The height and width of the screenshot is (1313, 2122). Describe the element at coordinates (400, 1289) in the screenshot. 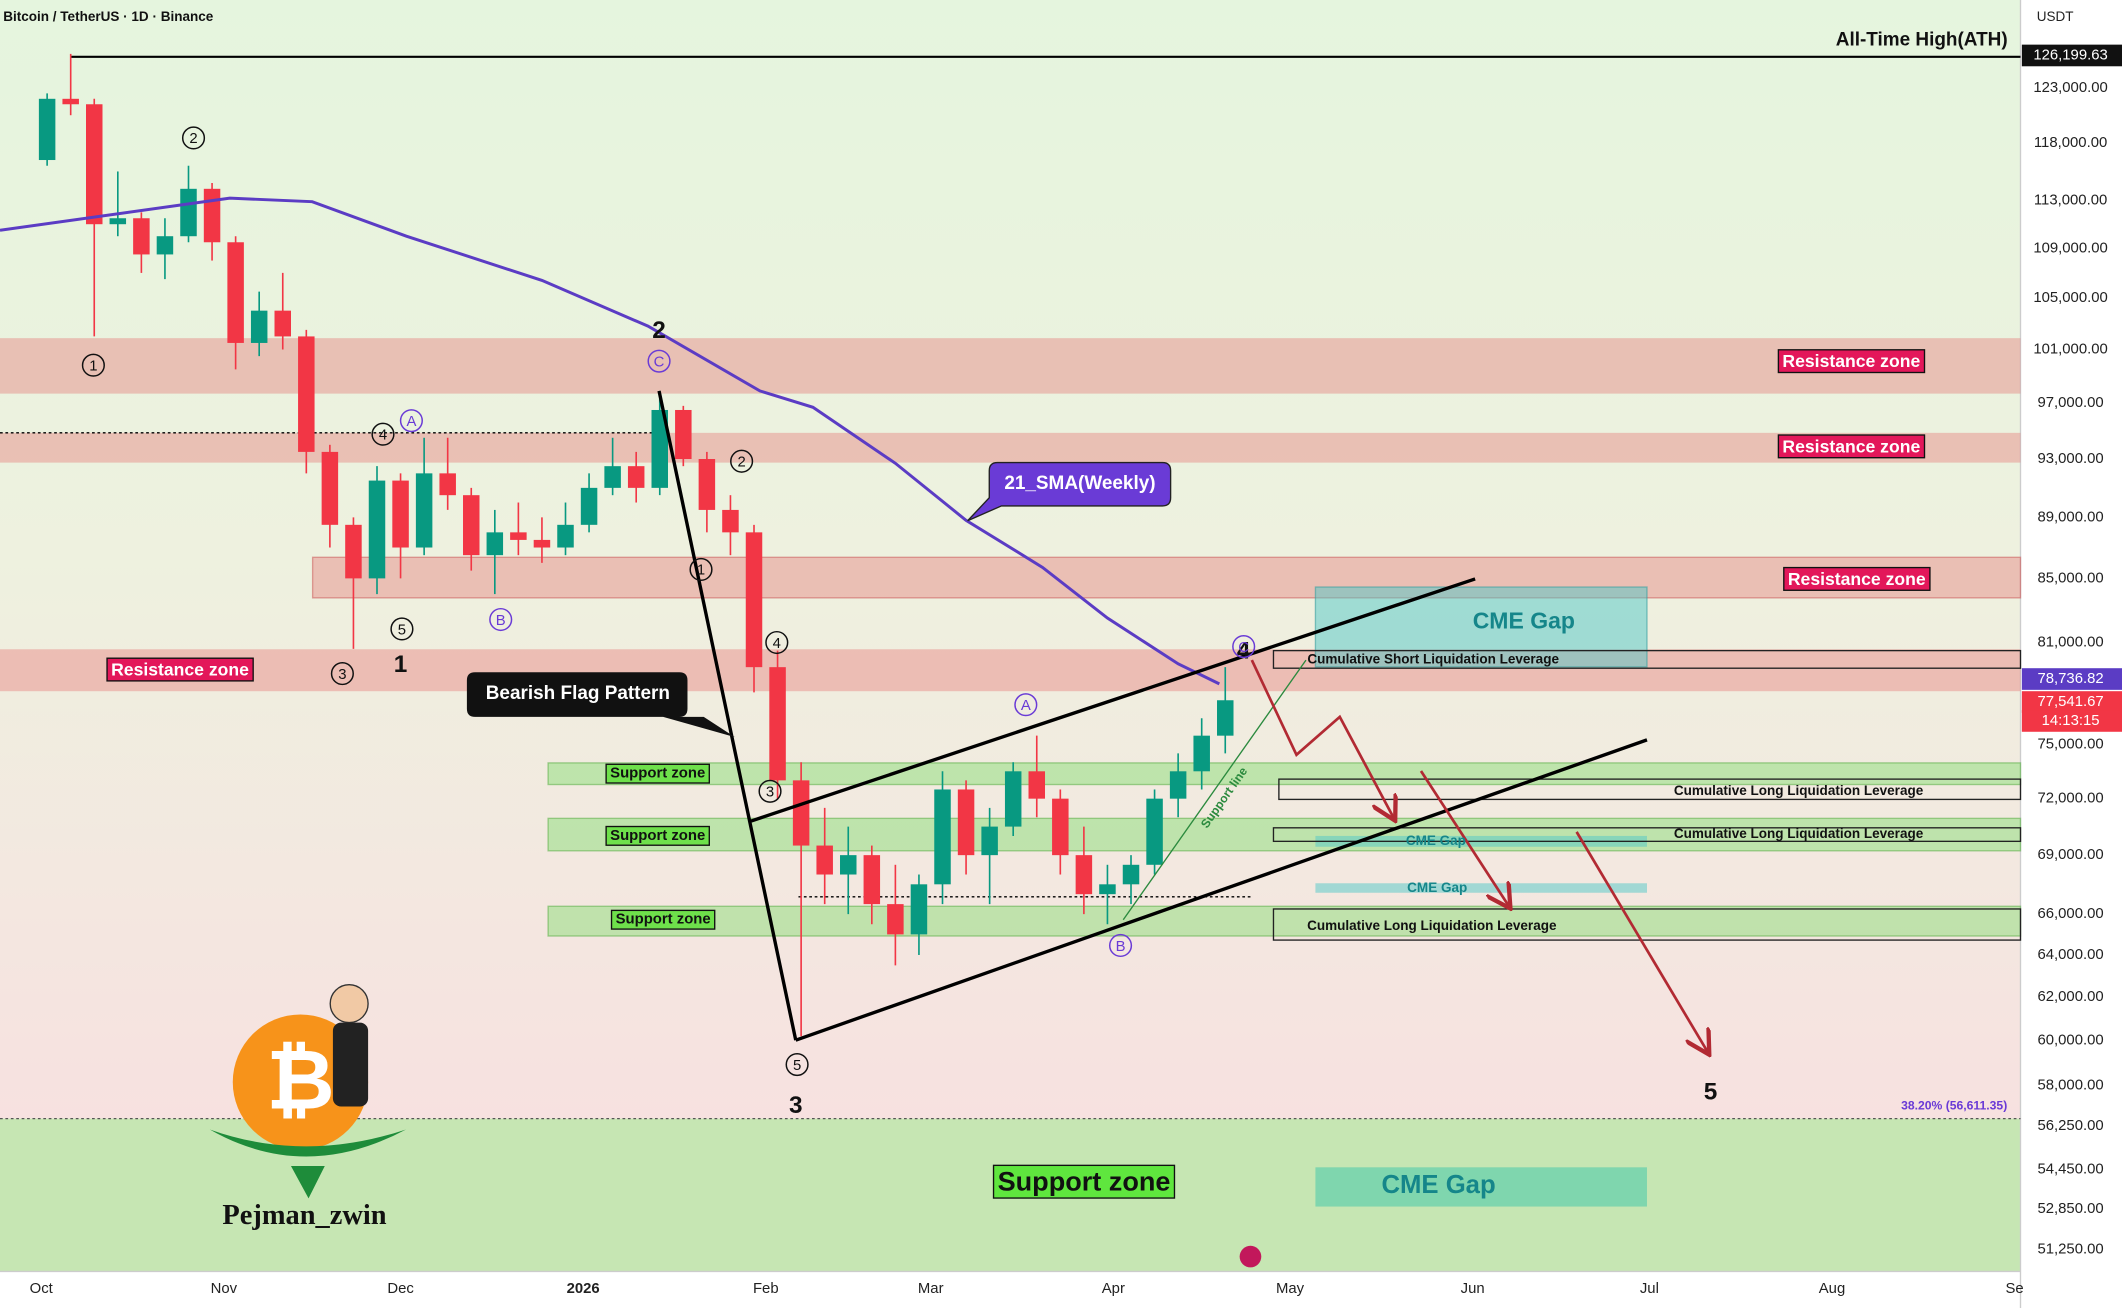

I see `x-tick-label: Dec` at that location.